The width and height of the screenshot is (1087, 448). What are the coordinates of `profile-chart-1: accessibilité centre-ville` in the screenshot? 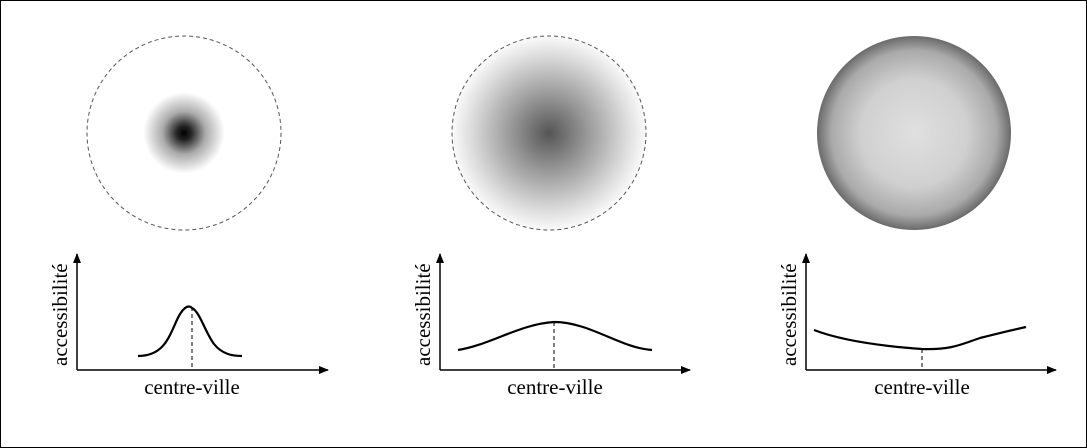 It's located at (188, 326).